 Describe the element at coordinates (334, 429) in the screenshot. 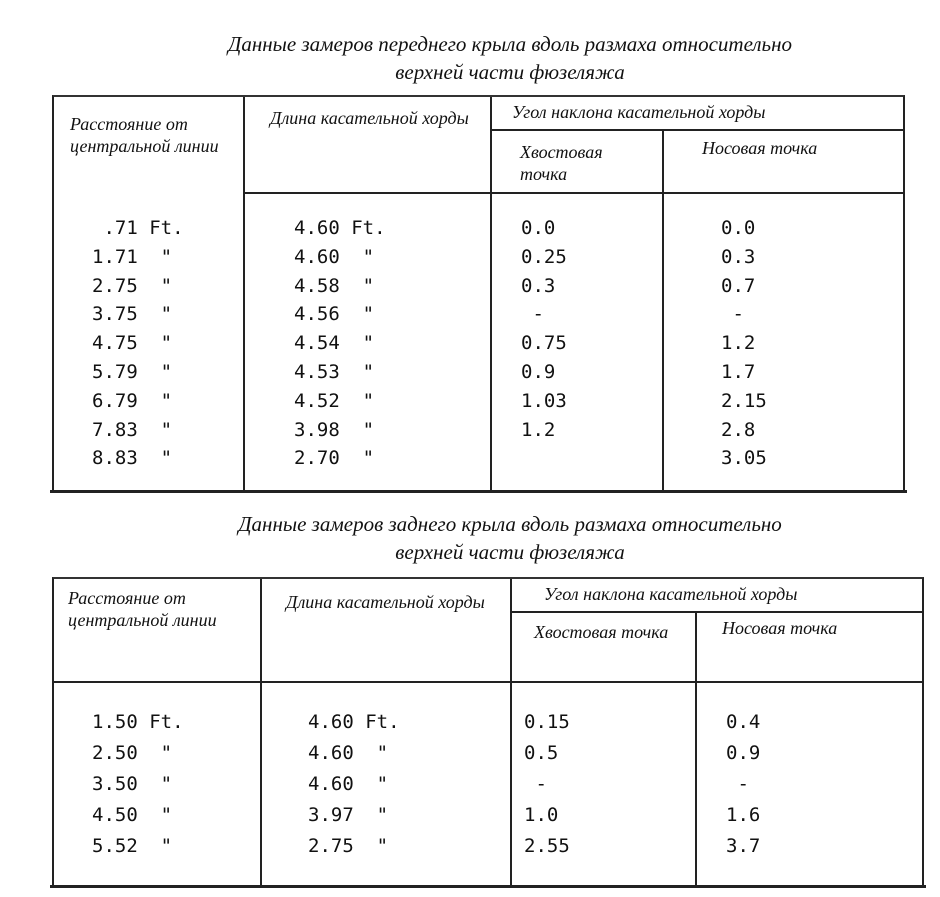

I see `cell-chord: 3.98 "` at that location.